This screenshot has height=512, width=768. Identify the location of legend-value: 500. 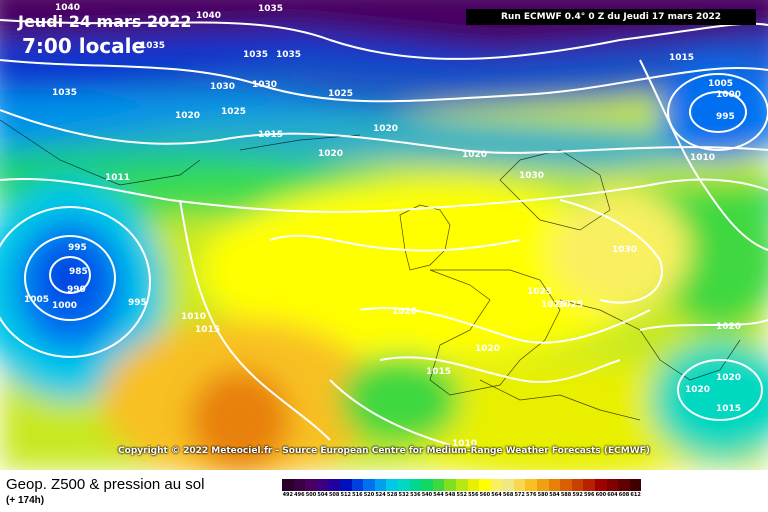
(311, 495).